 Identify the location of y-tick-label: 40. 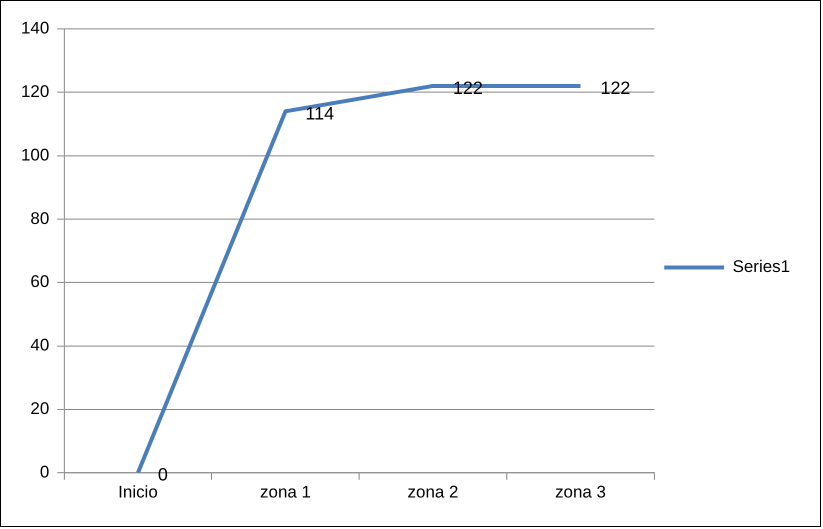
(40, 345).